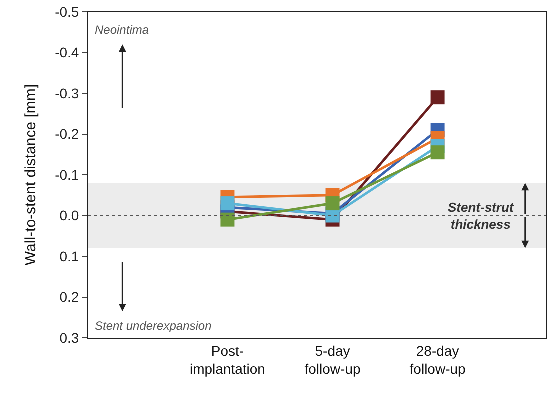  What do you see at coordinates (153, 326) in the screenshot?
I see `annotation: Stent underexpansion` at bounding box center [153, 326].